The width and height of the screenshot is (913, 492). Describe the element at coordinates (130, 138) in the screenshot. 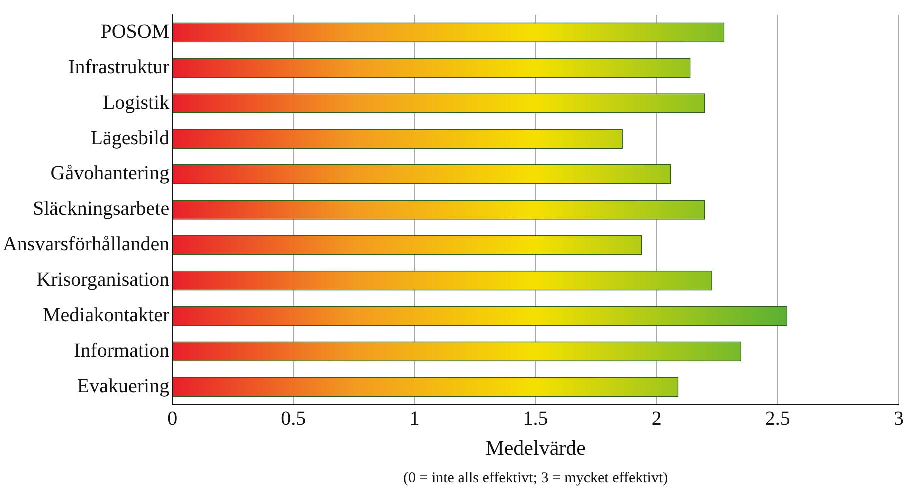

I see `y-tick-label: Lägesbild` at that location.